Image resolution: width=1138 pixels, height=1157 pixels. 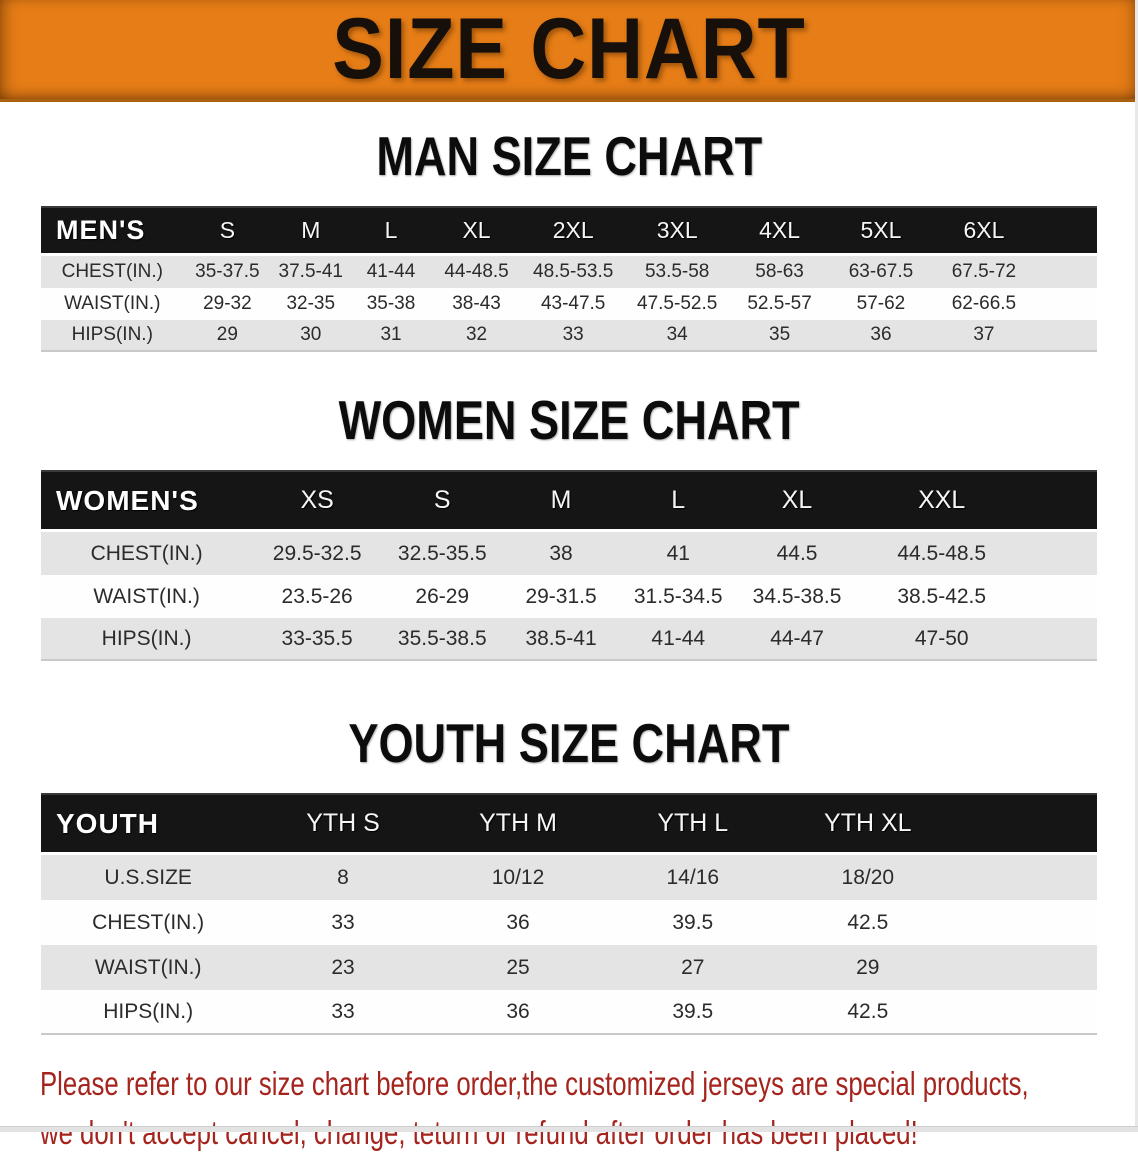 What do you see at coordinates (693, 967) in the screenshot?
I see `size-cell: 27` at bounding box center [693, 967].